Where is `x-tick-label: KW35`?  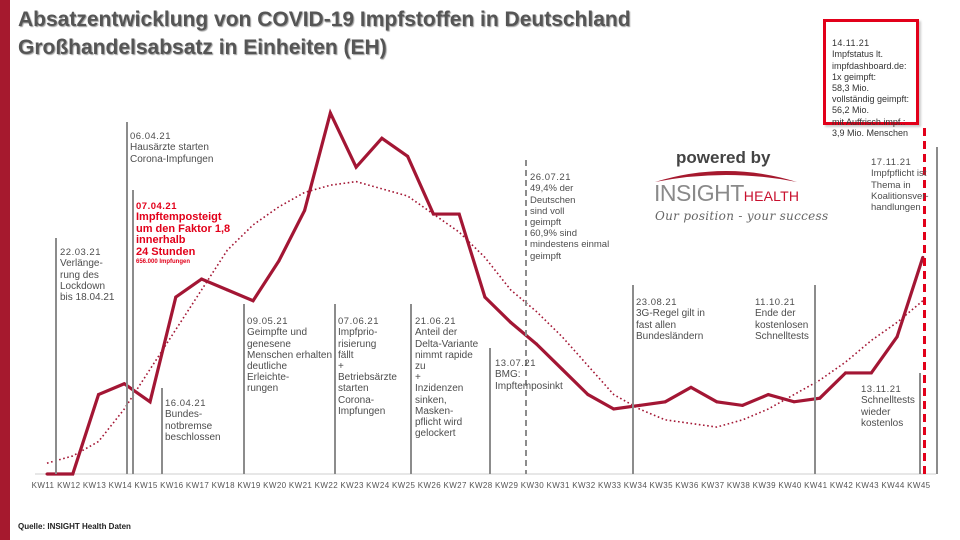 x-tick-label: KW35 is located at coordinates (662, 485).